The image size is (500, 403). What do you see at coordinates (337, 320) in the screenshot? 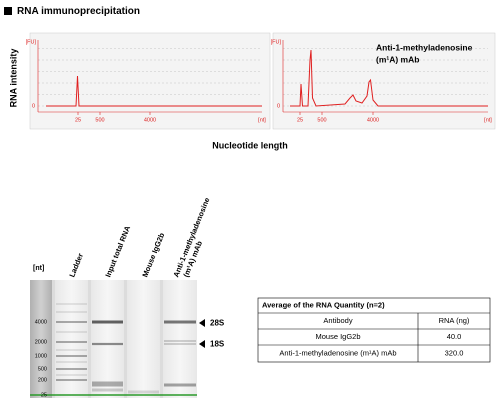
I see `table-header: Antibody` at bounding box center [337, 320].